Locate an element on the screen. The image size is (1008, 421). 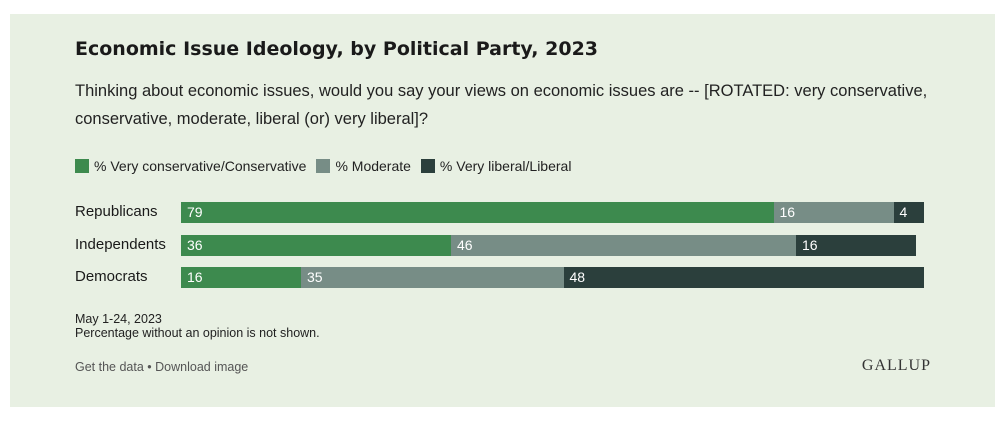
legend-item-moderate: % Moderate is located at coordinates (363, 166).